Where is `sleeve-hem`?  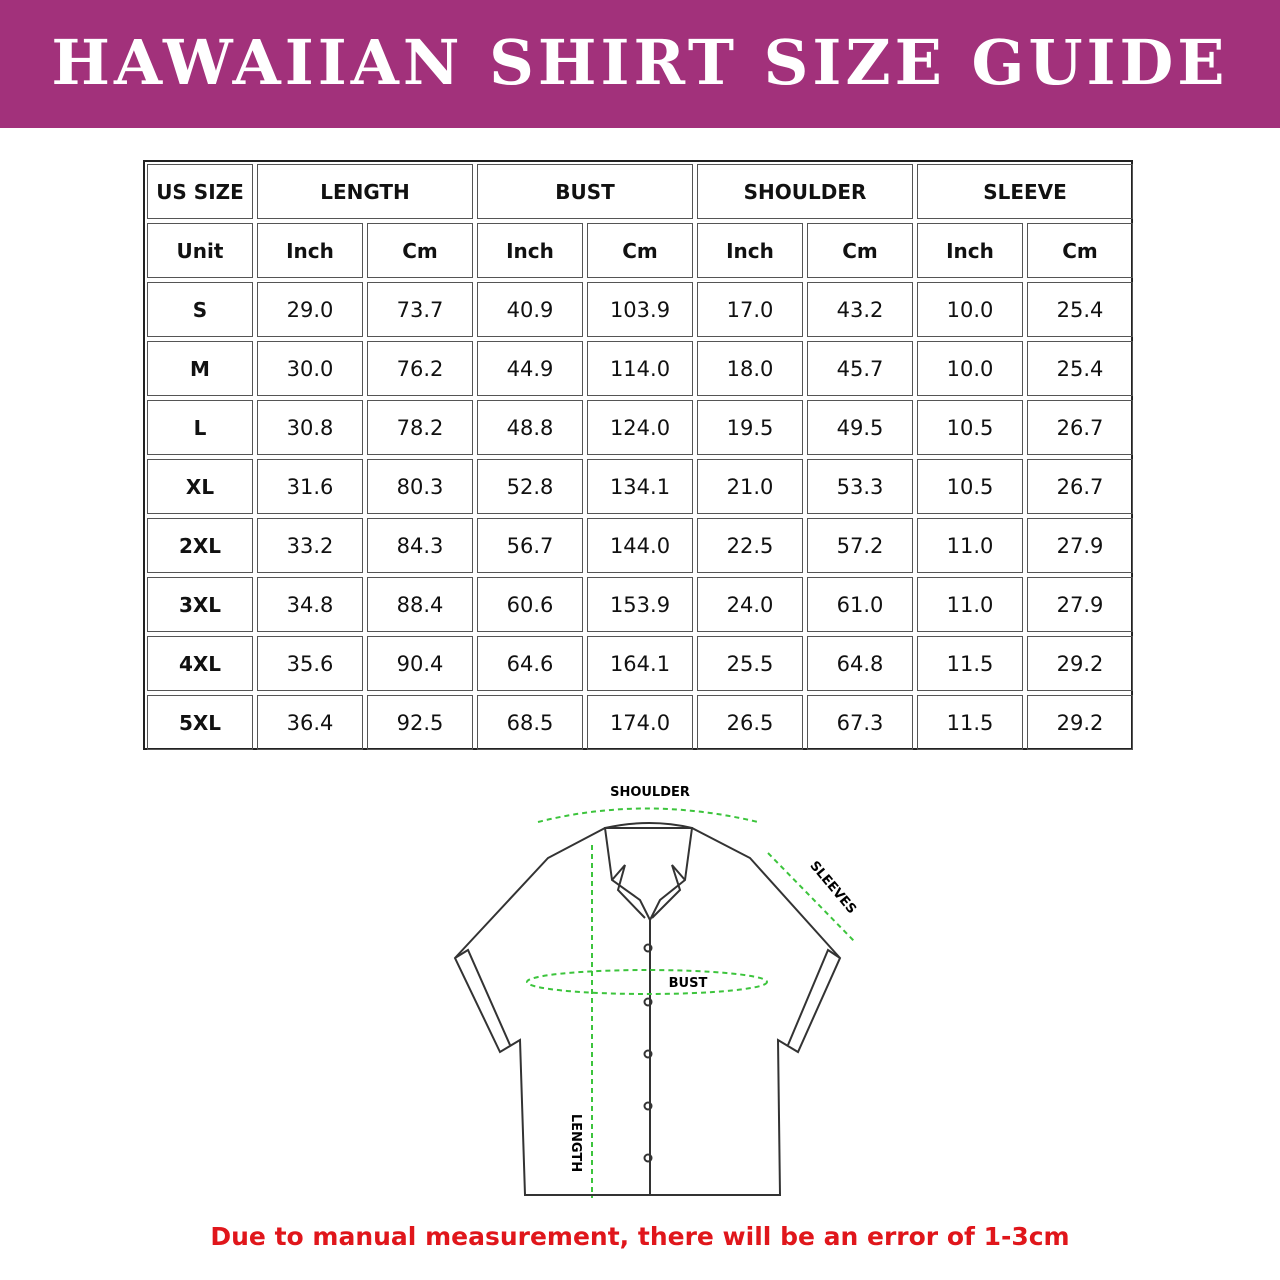
sleeve-hem is located at coordinates (647, 997).